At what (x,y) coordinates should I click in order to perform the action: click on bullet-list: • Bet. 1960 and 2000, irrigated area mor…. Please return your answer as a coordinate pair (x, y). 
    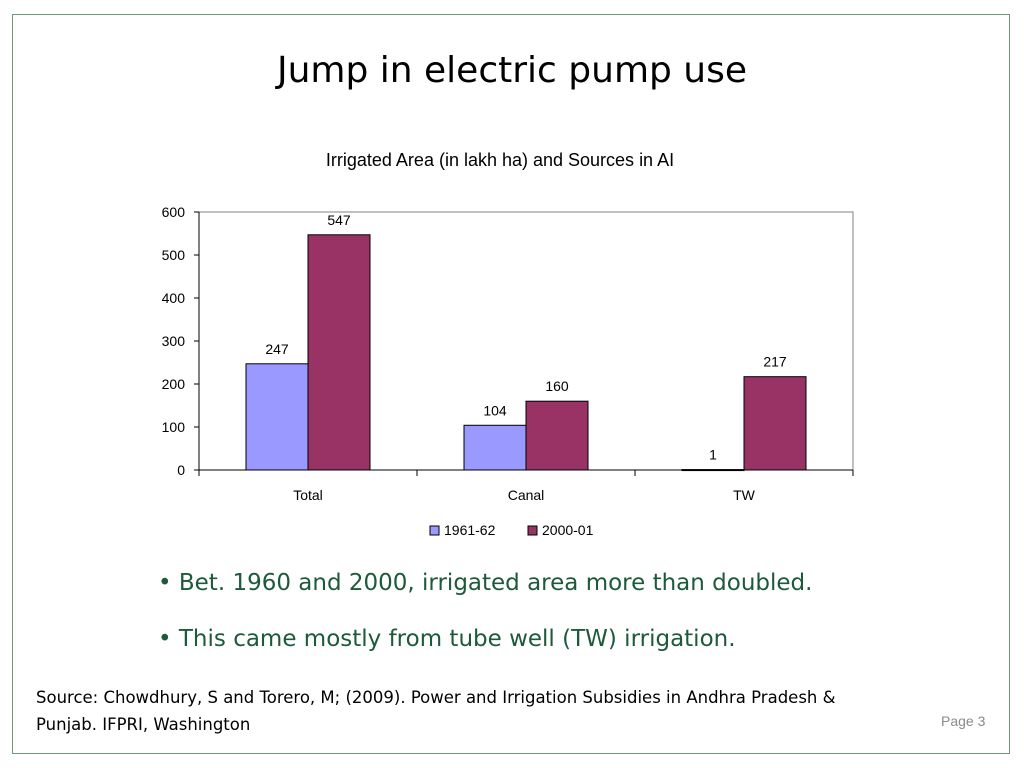
    Looking at the image, I should click on (568, 626).